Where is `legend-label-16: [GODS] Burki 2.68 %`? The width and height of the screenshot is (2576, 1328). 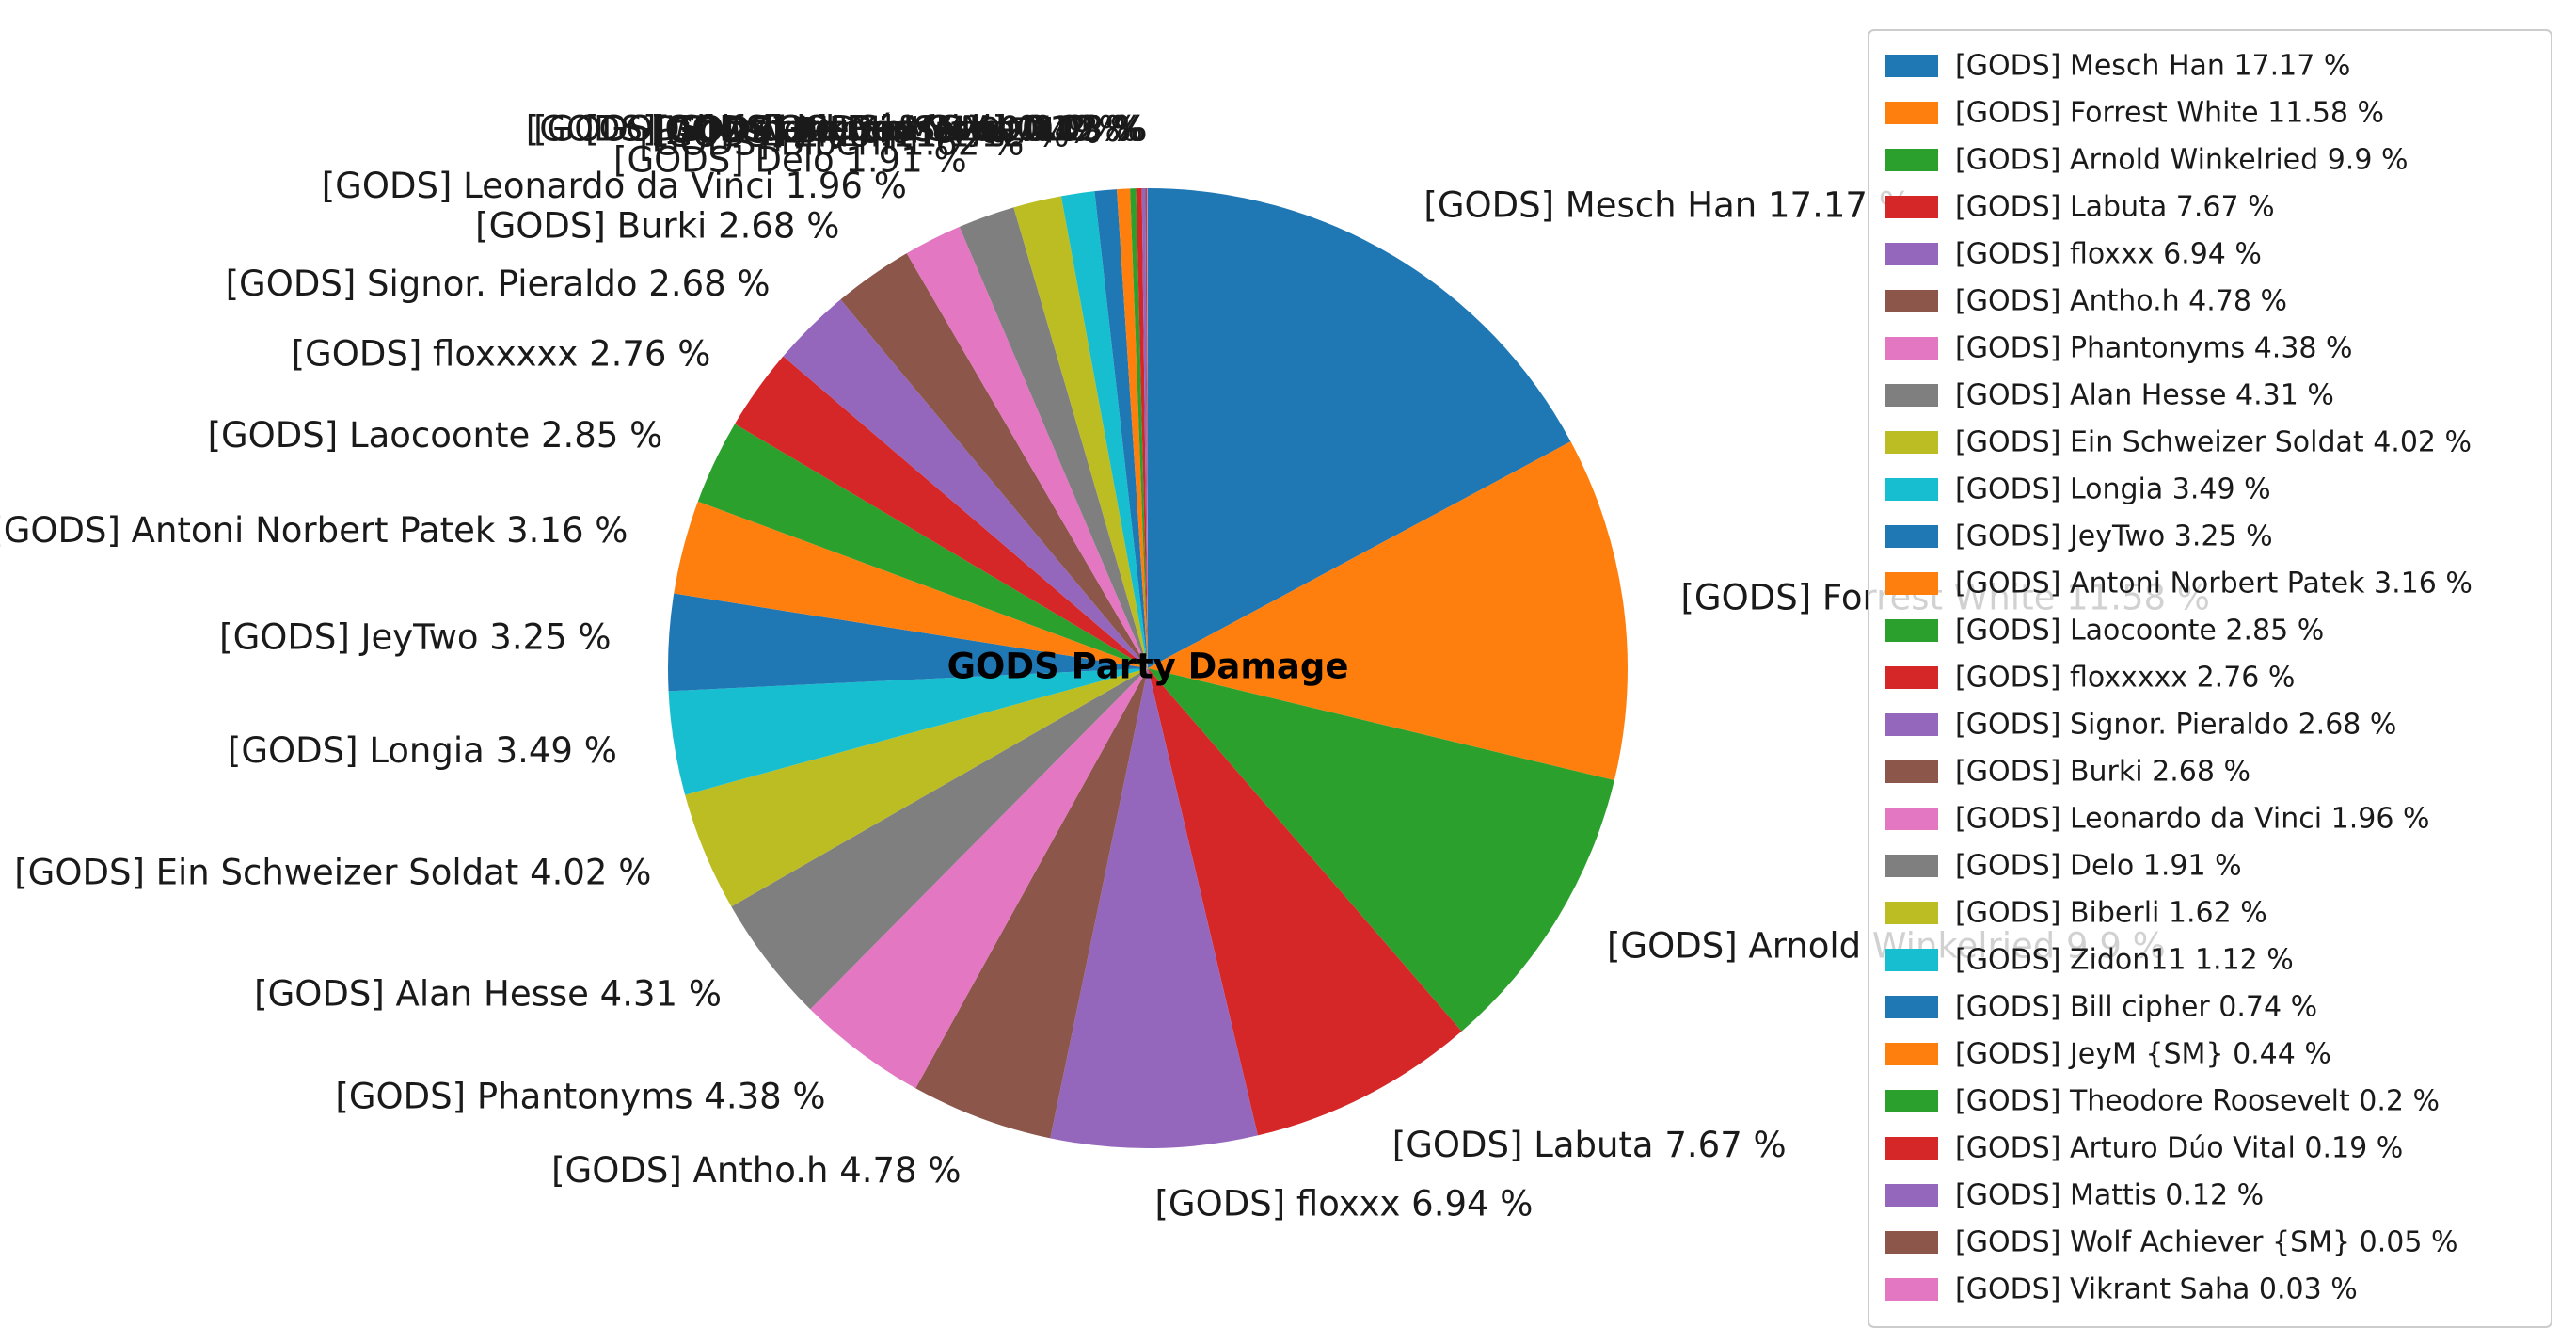 legend-label-16: [GODS] Burki 2.68 % is located at coordinates (2102, 772).